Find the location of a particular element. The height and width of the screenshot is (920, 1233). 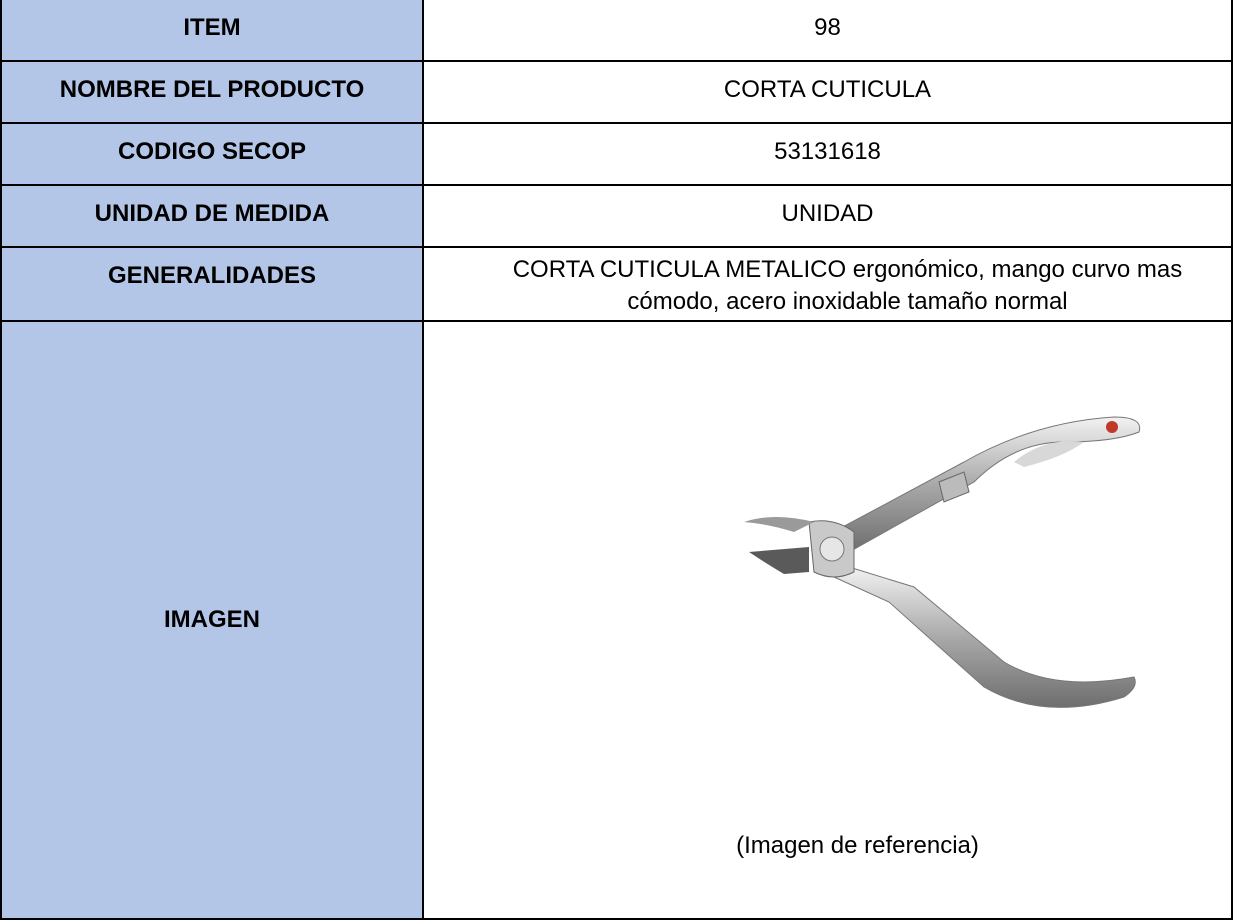

label-cell: CODIGO SECOP is located at coordinates (212, 154).